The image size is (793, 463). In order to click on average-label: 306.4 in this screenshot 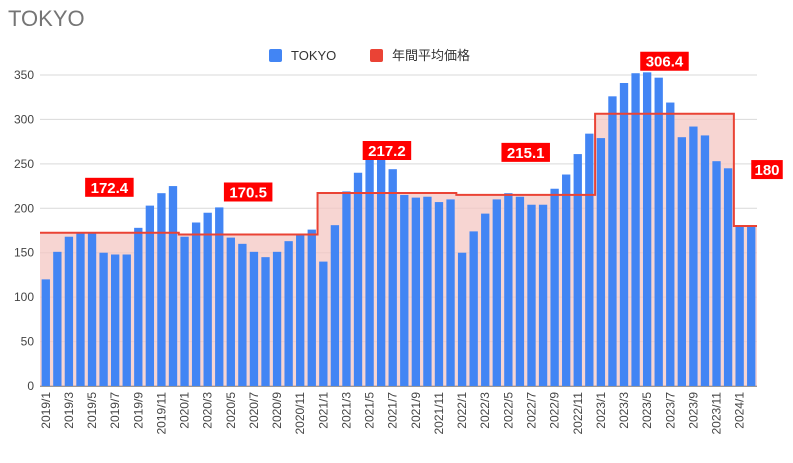, I will do `click(665, 62)`.